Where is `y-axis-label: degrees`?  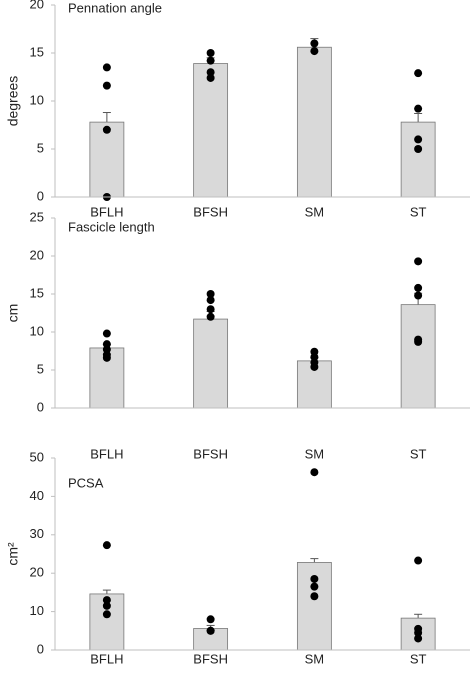
y-axis-label: degrees is located at coordinates (13, 101).